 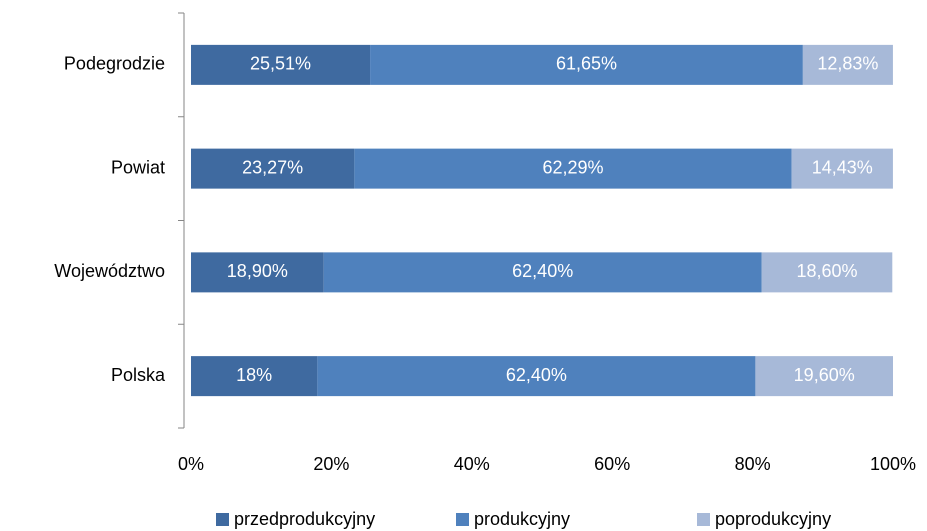 I want to click on data-label: 19,60%, so click(x=824, y=375).